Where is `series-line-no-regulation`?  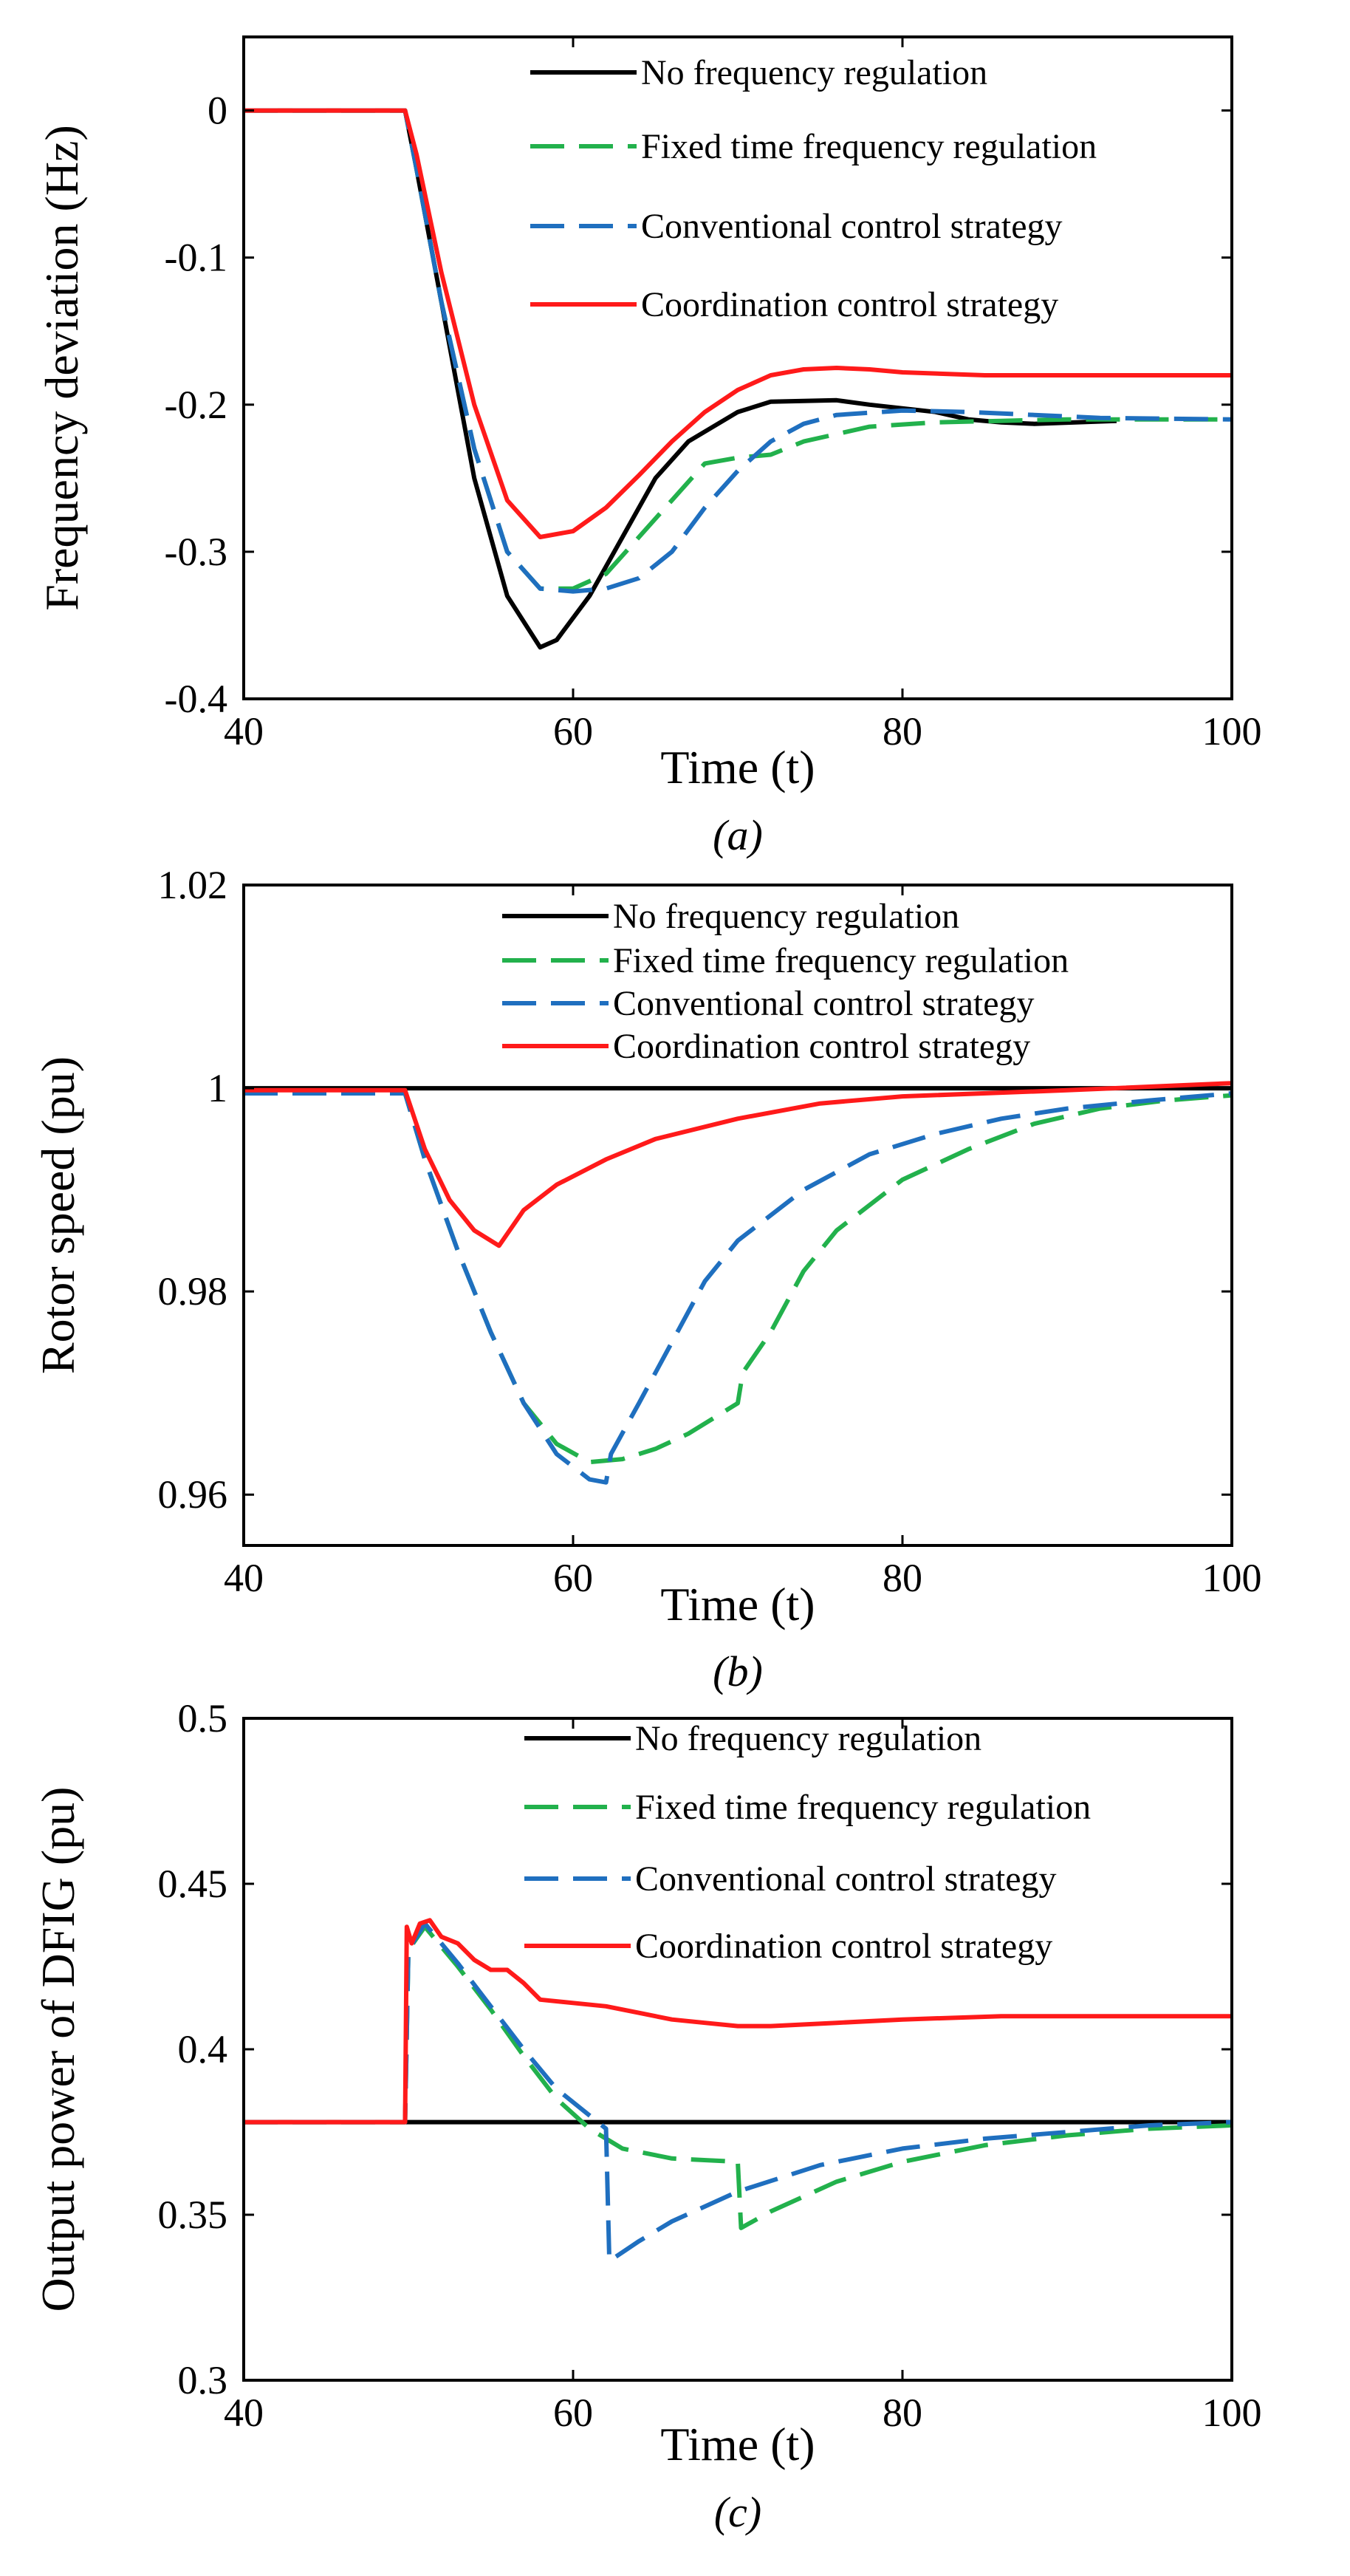
series-line-no-regulation is located at coordinates (680, 379).